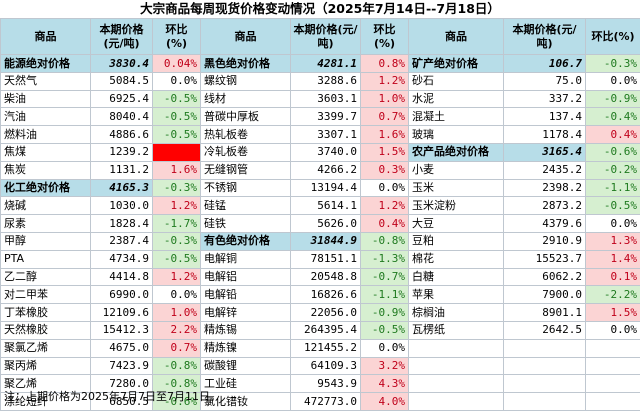 The width and height of the screenshot is (640, 411). What do you see at coordinates (326, 170) in the screenshot?
I see `price-value: 4266.2` at bounding box center [326, 170].